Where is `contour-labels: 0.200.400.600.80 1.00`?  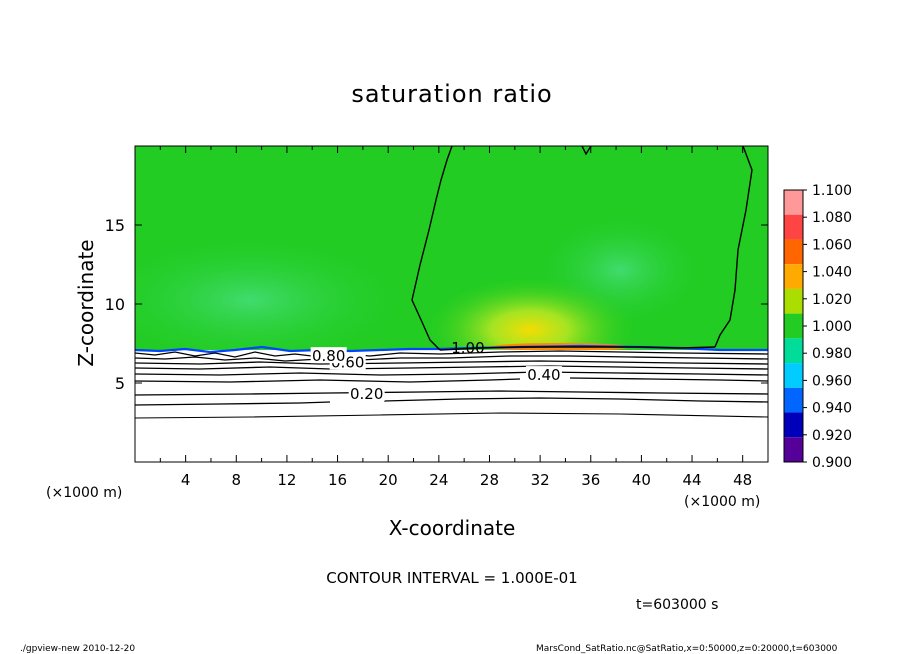
contour-labels: 0.200.400.600.80 1.00 is located at coordinates (436, 371).